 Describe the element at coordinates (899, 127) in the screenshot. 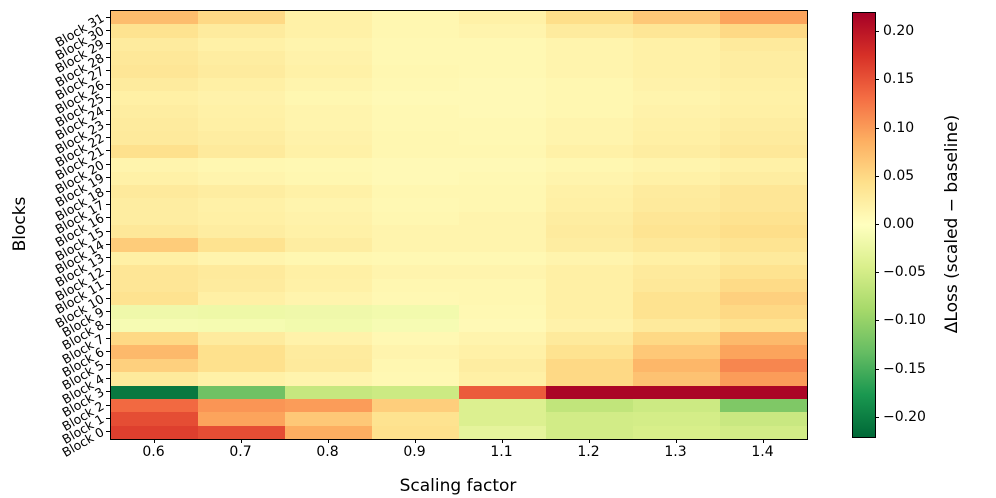

I see `colorbar-tick-label: 0.10` at that location.